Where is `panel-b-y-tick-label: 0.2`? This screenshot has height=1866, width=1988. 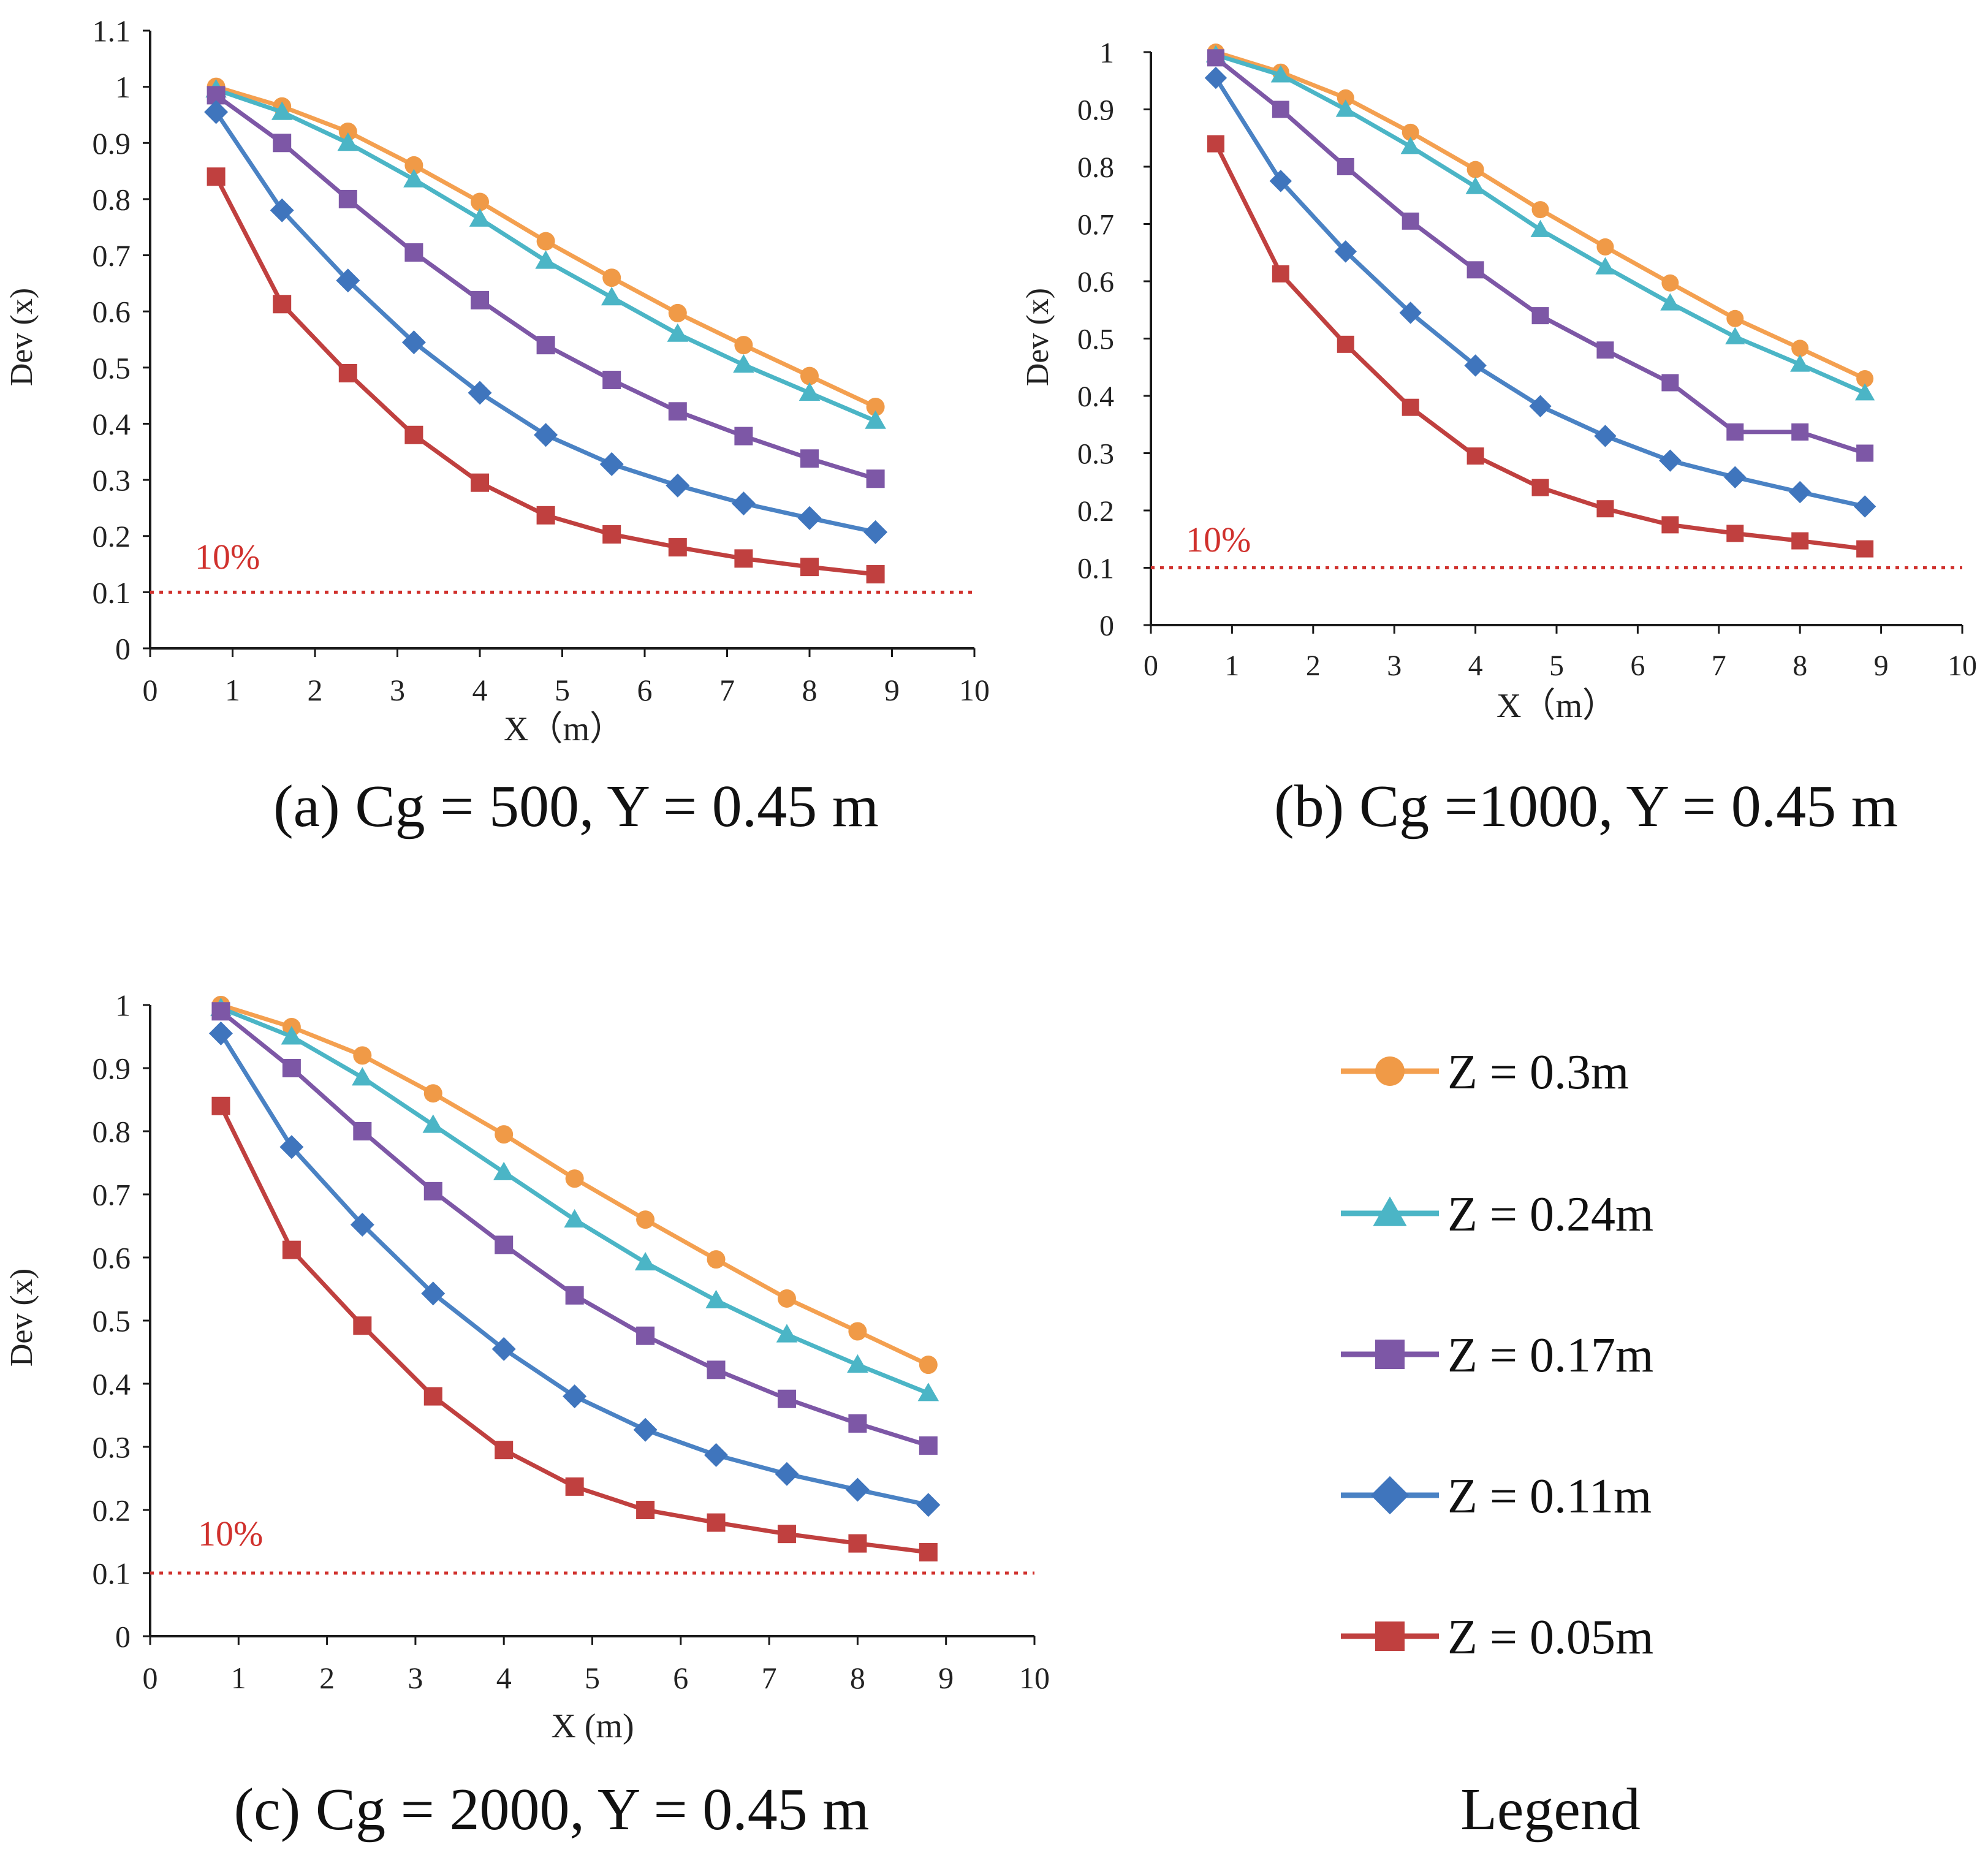
panel-b-y-tick-label: 0.2 is located at coordinates (1095, 512).